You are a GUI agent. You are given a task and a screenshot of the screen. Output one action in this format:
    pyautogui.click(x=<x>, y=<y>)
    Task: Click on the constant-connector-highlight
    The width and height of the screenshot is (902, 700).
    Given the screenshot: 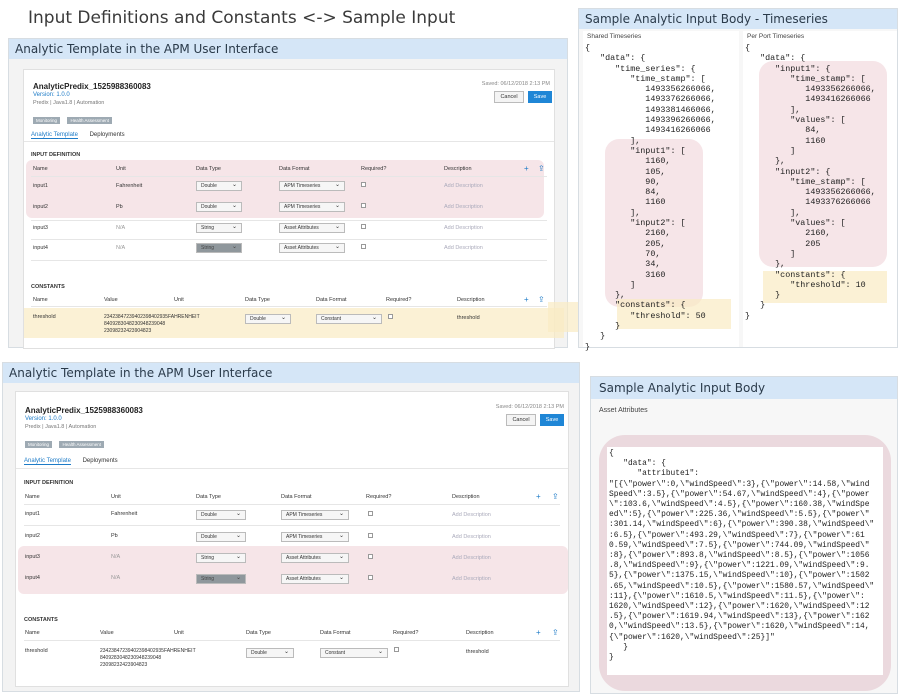 What is the action you would take?
    pyautogui.click(x=563, y=317)
    